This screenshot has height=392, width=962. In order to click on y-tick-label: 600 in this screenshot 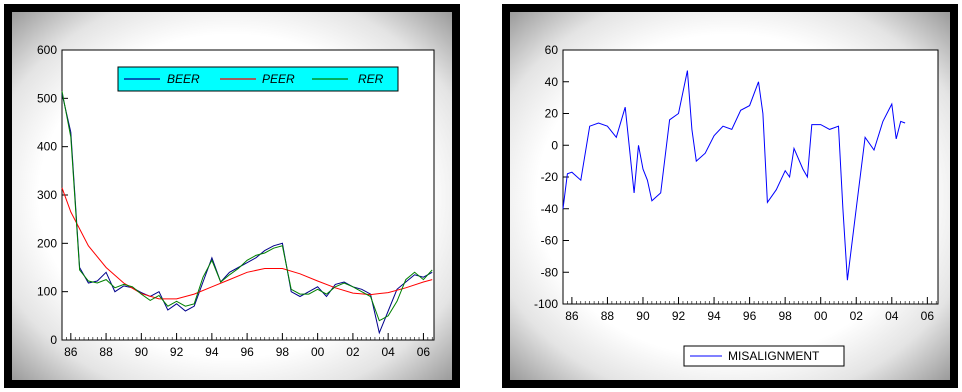, I will do `click(47, 50)`.